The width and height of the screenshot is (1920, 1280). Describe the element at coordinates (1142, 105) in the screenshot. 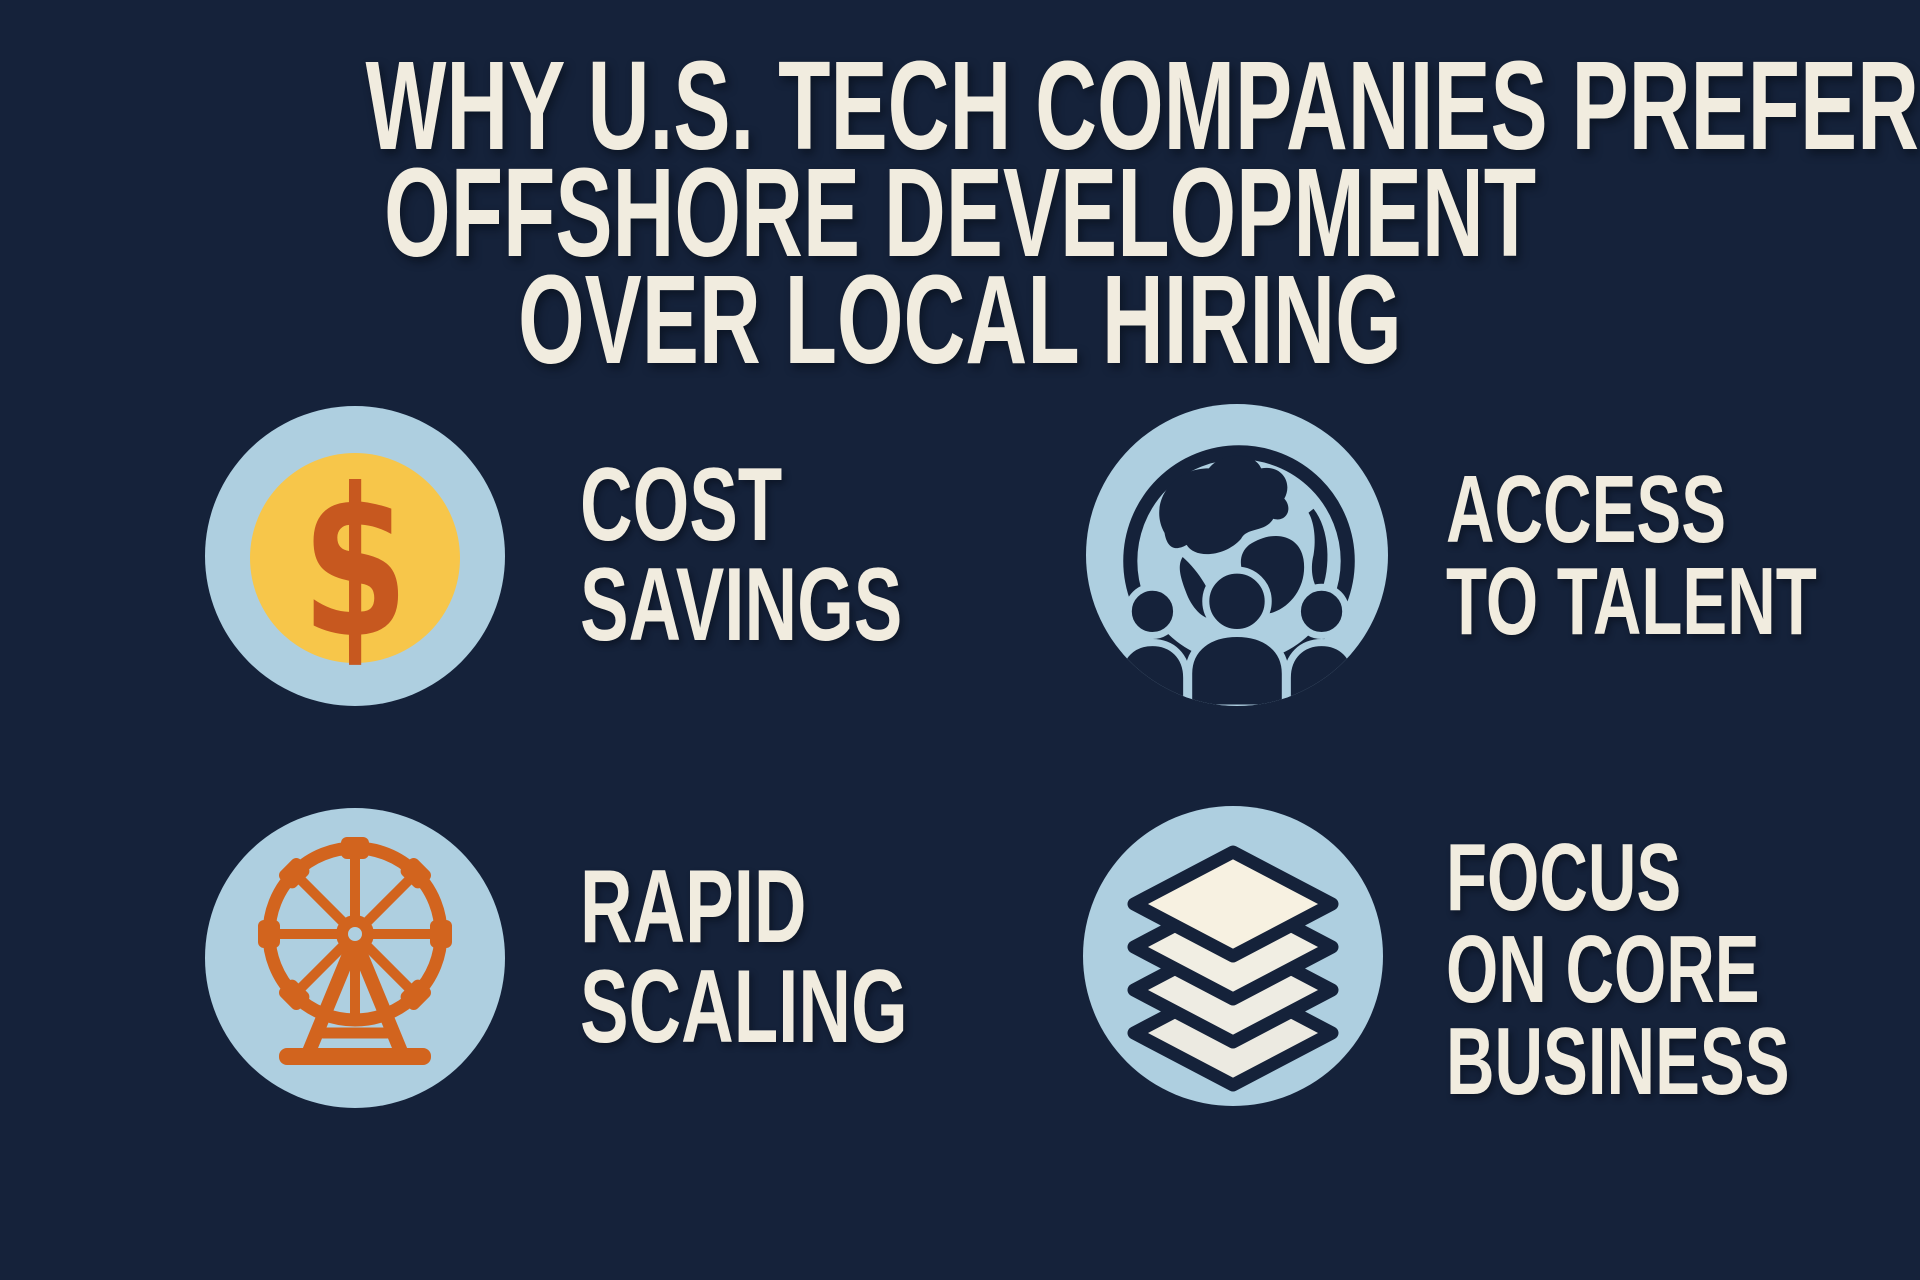

I see `title-line-1: WHY U.S. TECH COMPANIES PREFER` at that location.